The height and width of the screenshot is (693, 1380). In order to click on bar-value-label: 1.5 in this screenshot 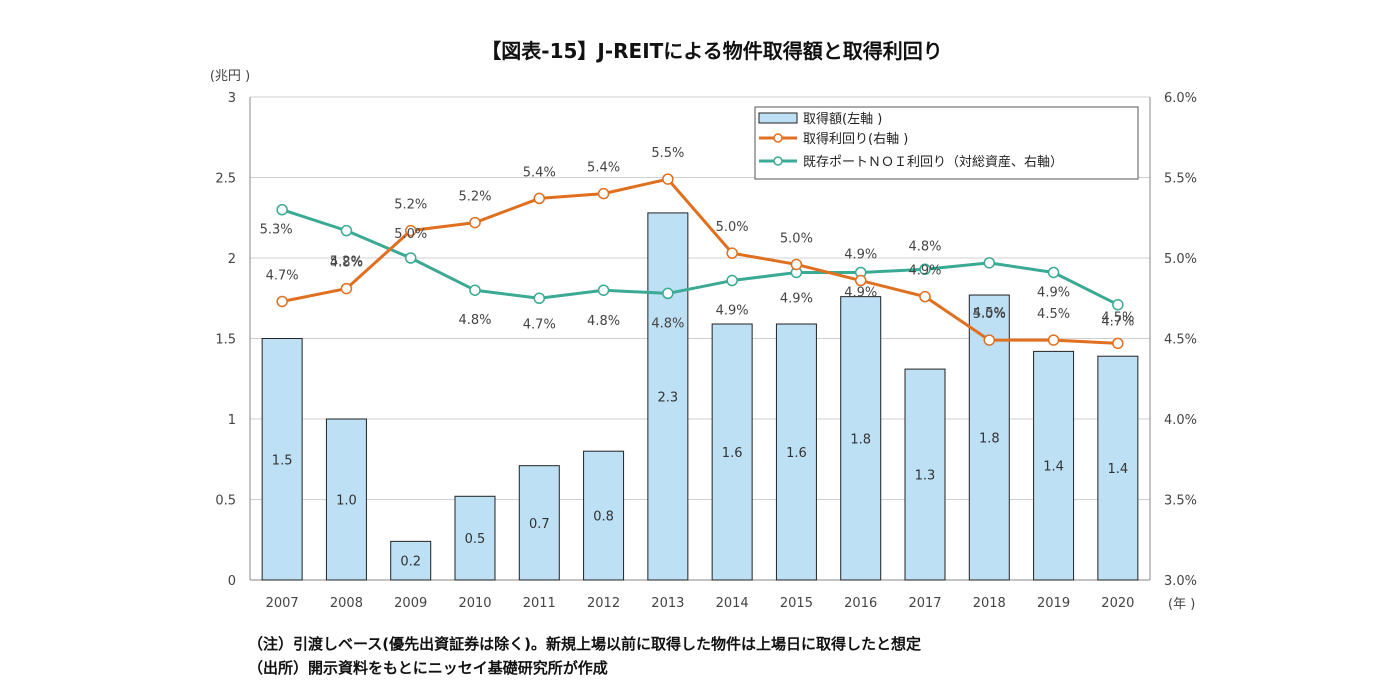, I will do `click(282, 460)`.